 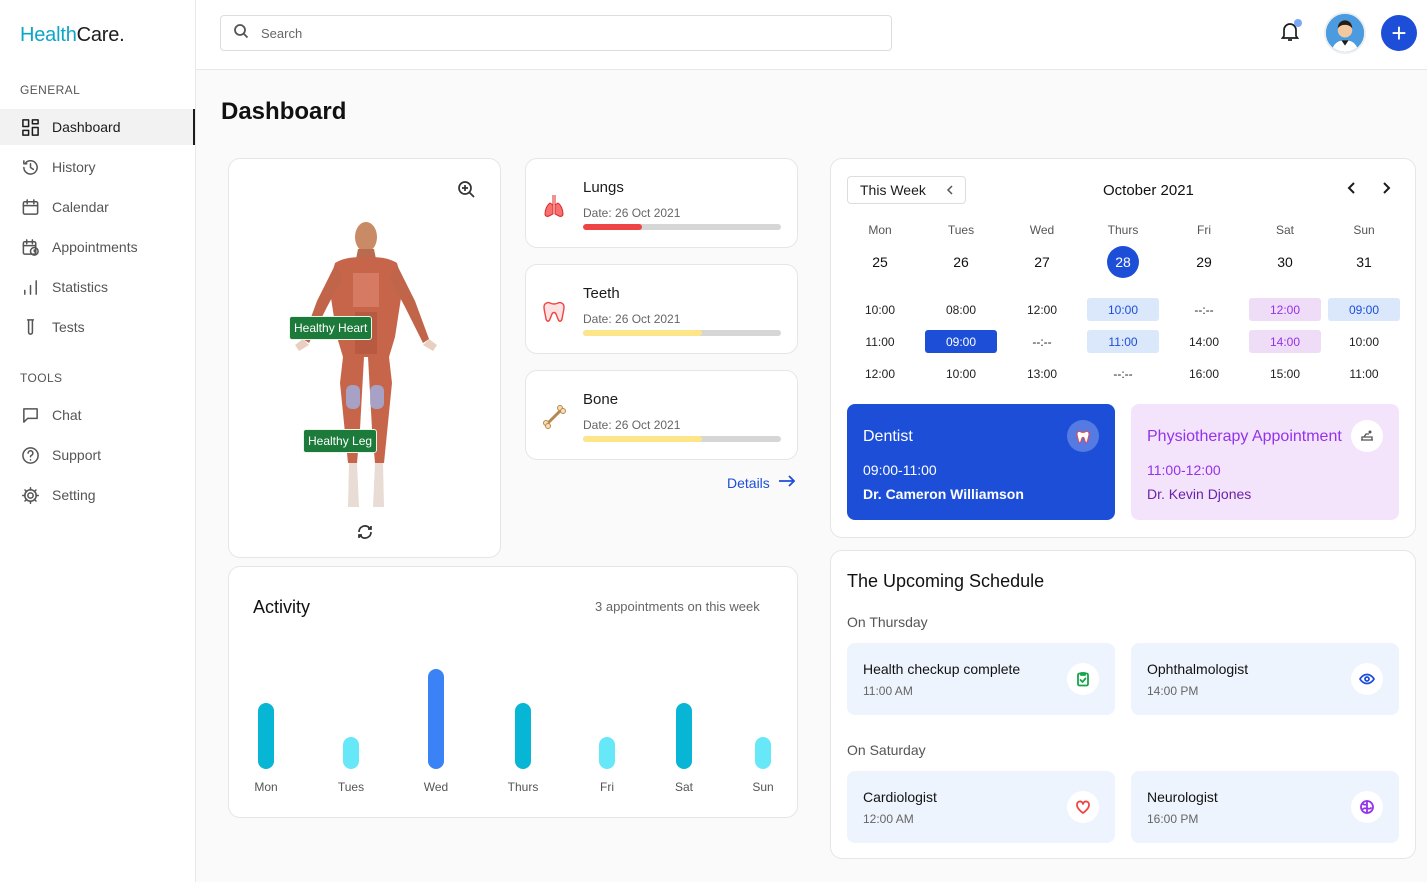 What do you see at coordinates (961, 230) in the screenshot?
I see `calendar-day-name: Tues` at bounding box center [961, 230].